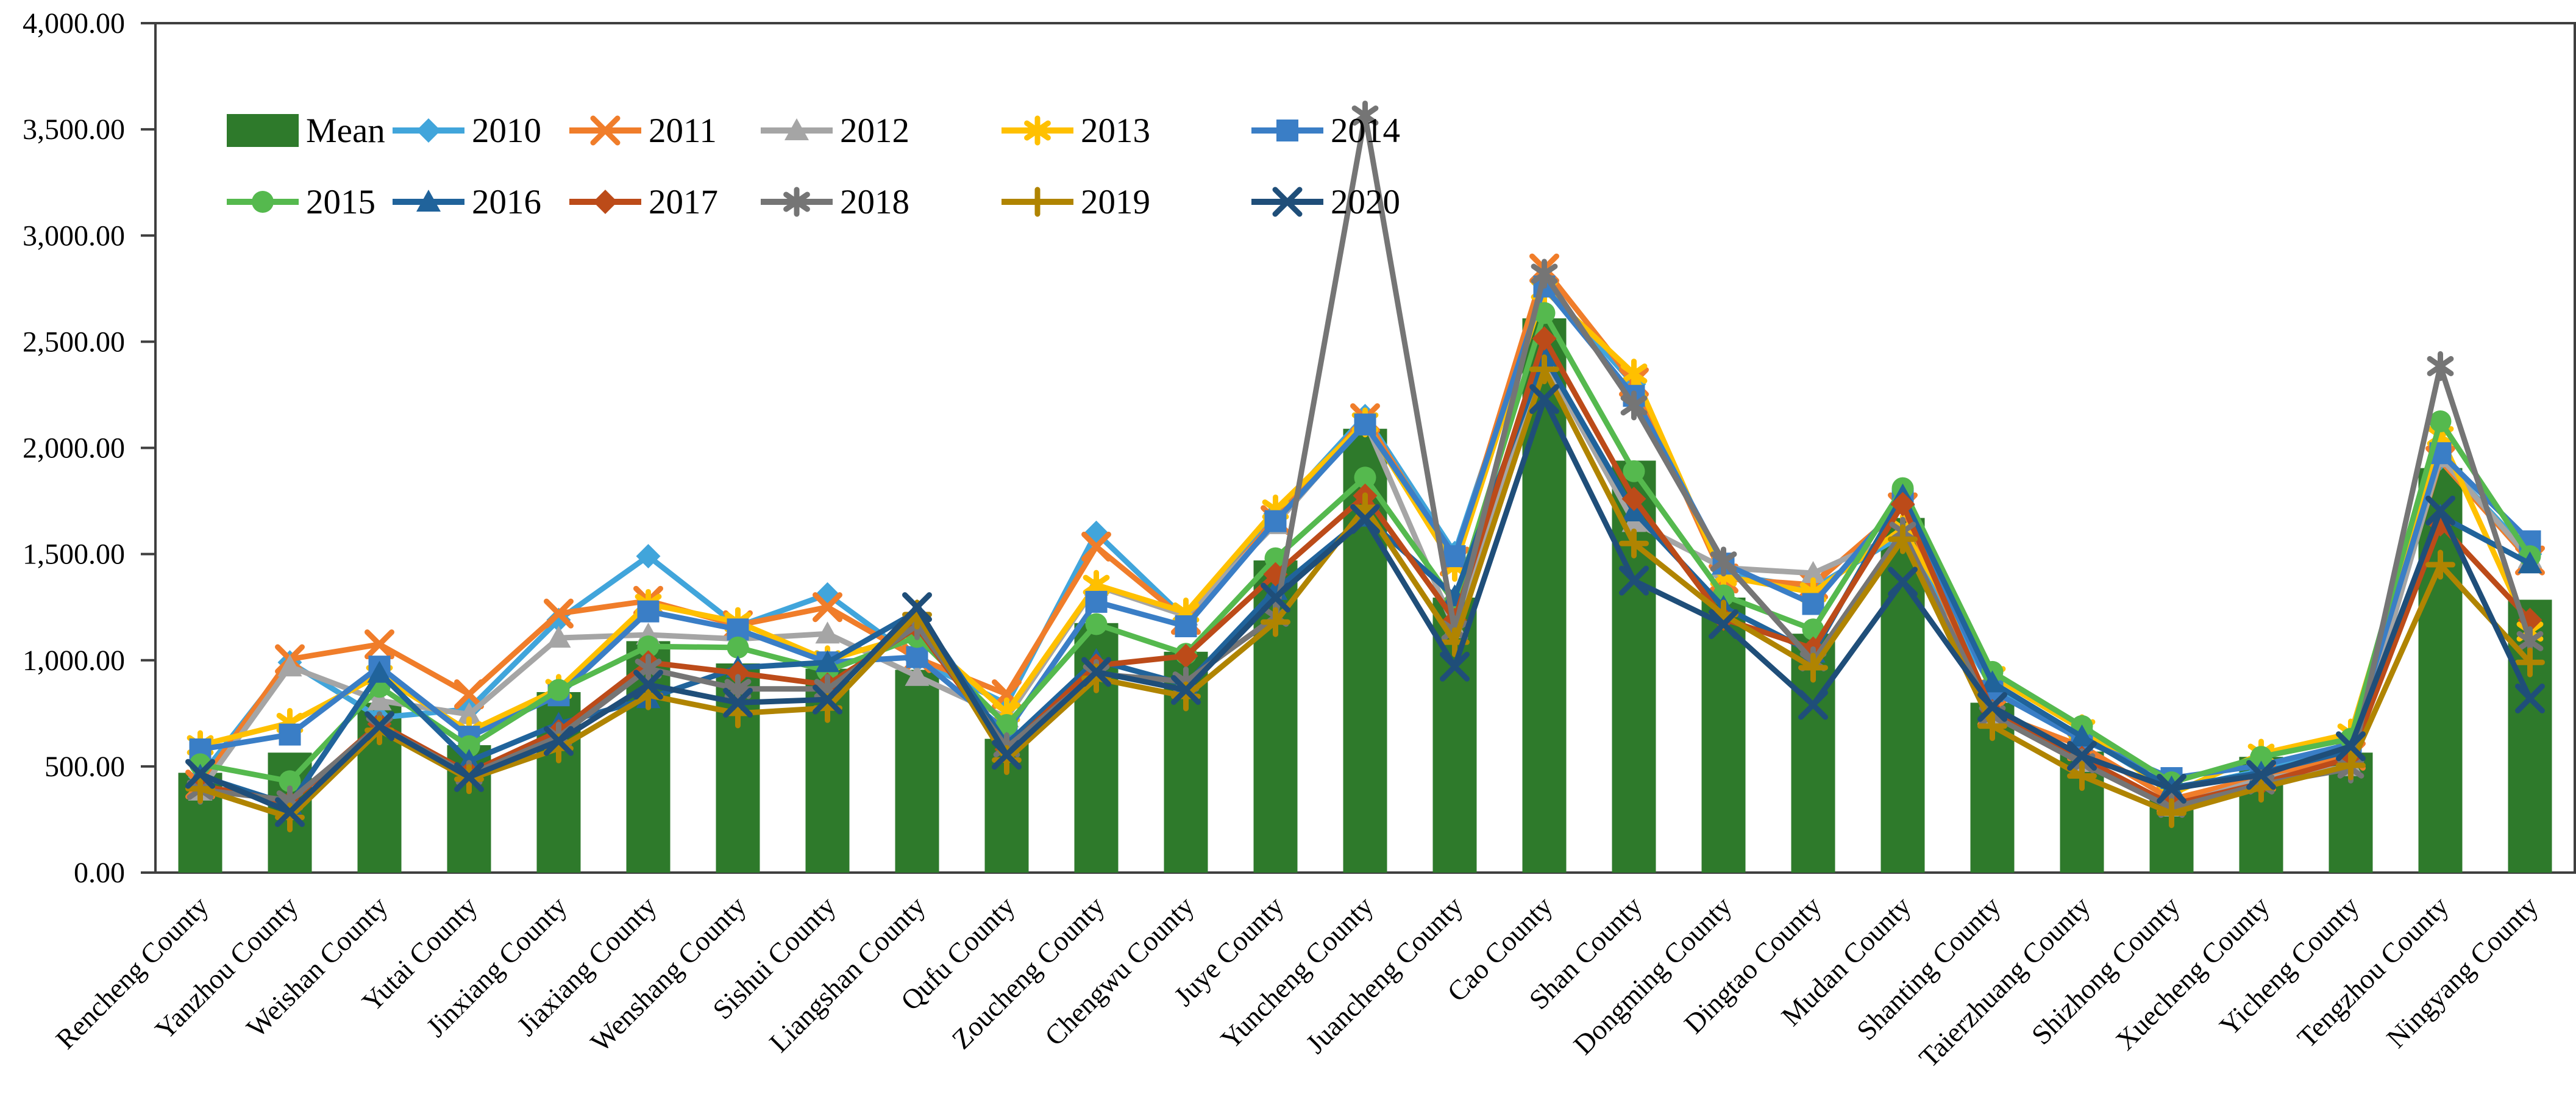 The image size is (2576, 1097). What do you see at coordinates (1076, 131) in the screenshot?
I see `legend-item-2013: 2013` at bounding box center [1076, 131].